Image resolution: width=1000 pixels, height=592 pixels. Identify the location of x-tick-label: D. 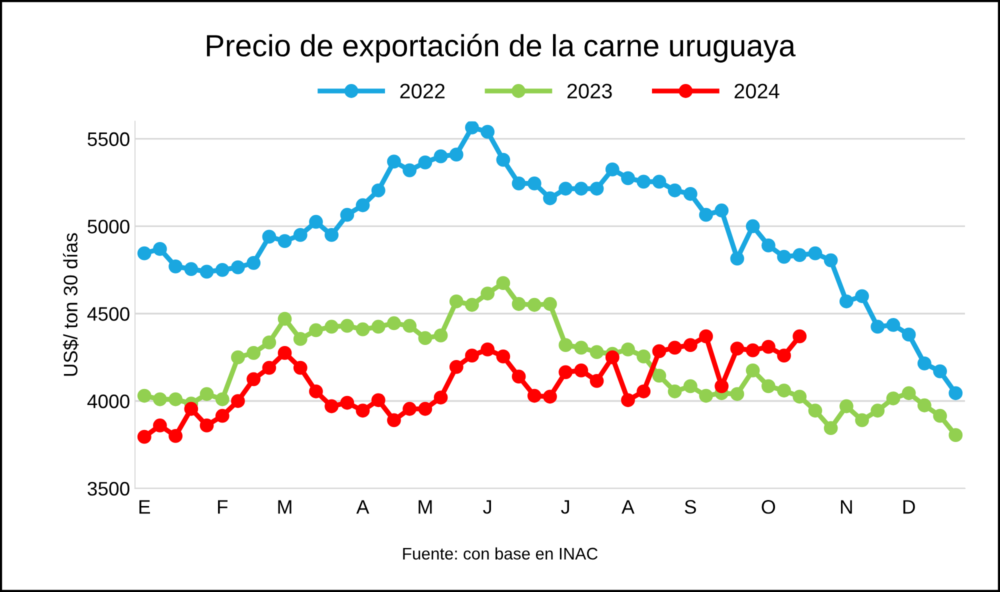
(909, 507).